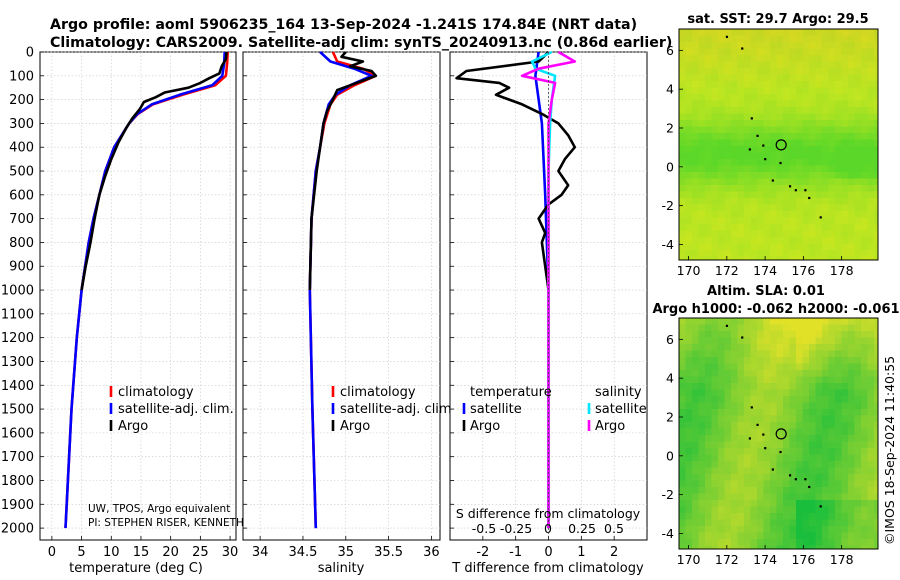 The width and height of the screenshot is (900, 580). I want to click on depth-tick-label: 1800, so click(17, 481).